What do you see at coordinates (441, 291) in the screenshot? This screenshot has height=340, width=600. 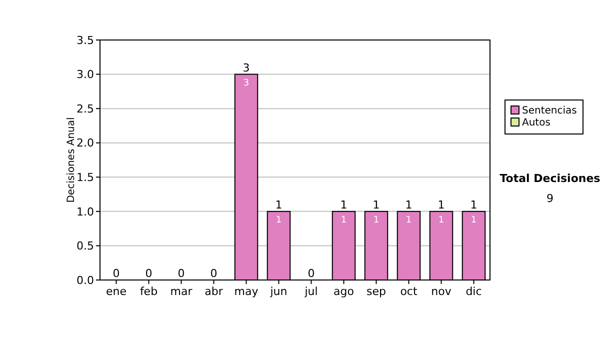 I see `x-tick-label: nov` at bounding box center [441, 291].